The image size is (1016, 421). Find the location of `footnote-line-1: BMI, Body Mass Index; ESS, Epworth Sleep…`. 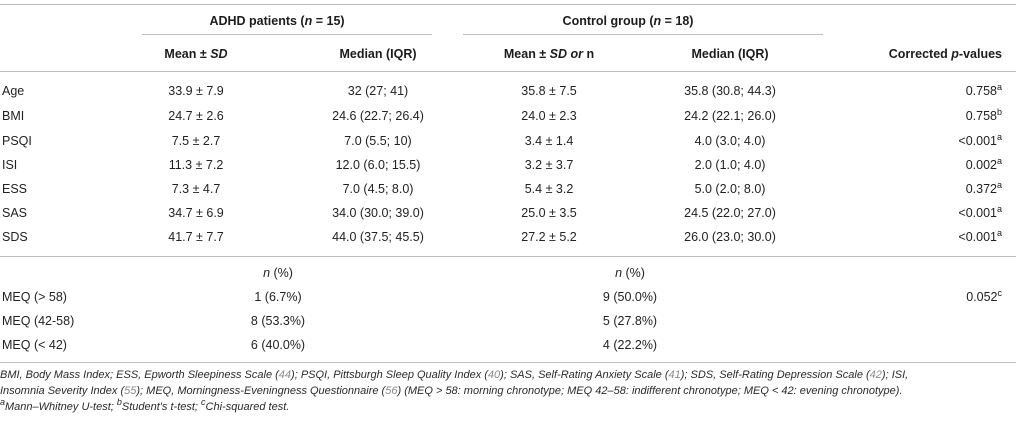

footnote-line-1: BMI, Body Mass Index; ESS, Epworth Sleep… is located at coordinates (454, 375).